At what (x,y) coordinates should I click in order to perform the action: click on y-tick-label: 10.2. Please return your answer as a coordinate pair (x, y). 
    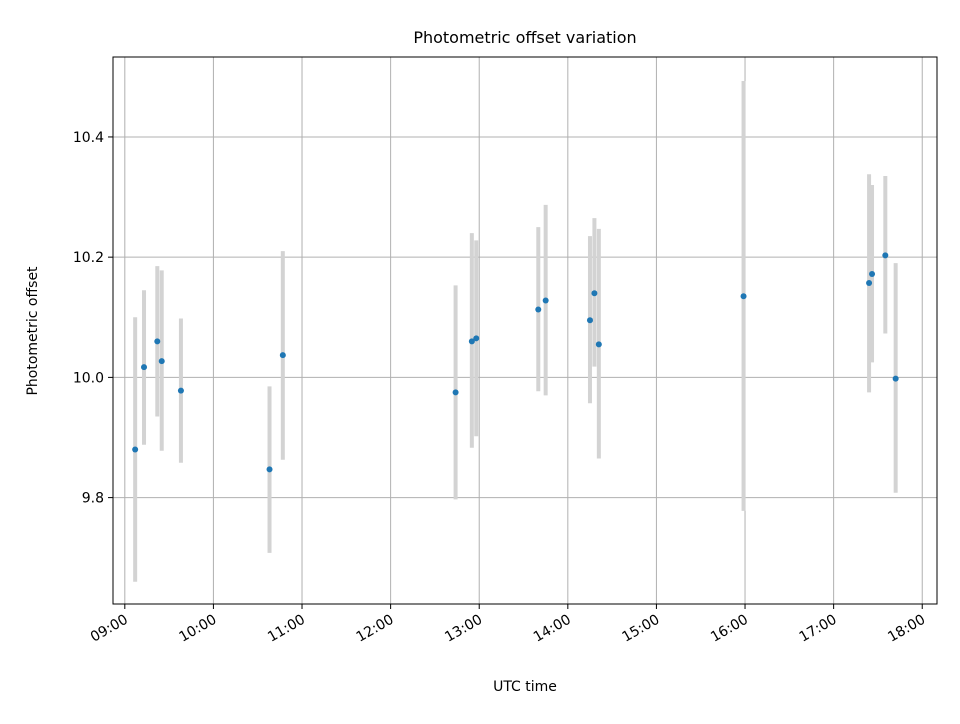
    Looking at the image, I should click on (88, 258).